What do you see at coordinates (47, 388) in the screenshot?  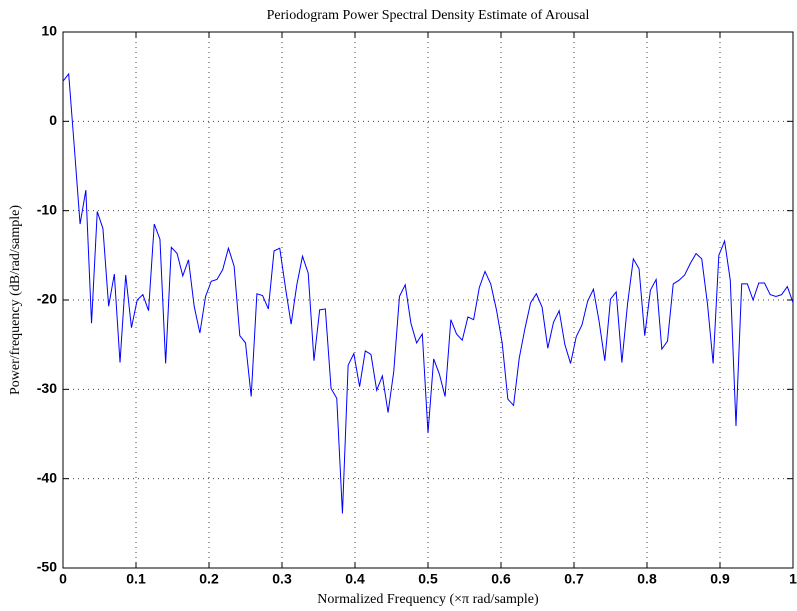 I see `y-tick-label: -30` at bounding box center [47, 388].